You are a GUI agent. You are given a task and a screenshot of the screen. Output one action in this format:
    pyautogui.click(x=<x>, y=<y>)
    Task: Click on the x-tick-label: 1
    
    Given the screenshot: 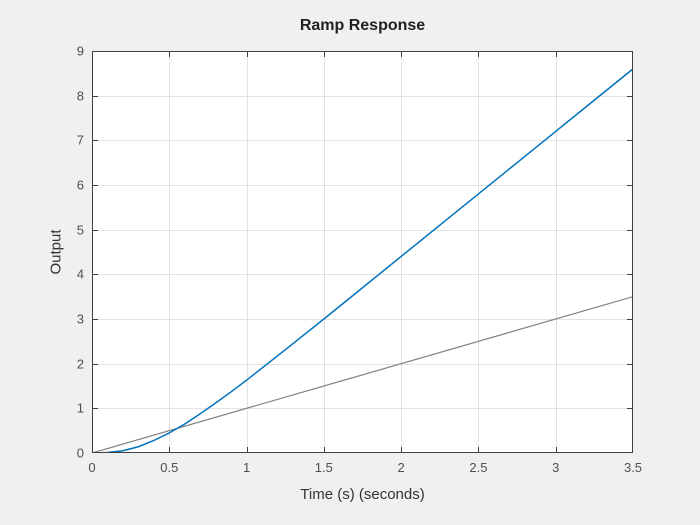 What is the action you would take?
    pyautogui.click(x=246, y=467)
    